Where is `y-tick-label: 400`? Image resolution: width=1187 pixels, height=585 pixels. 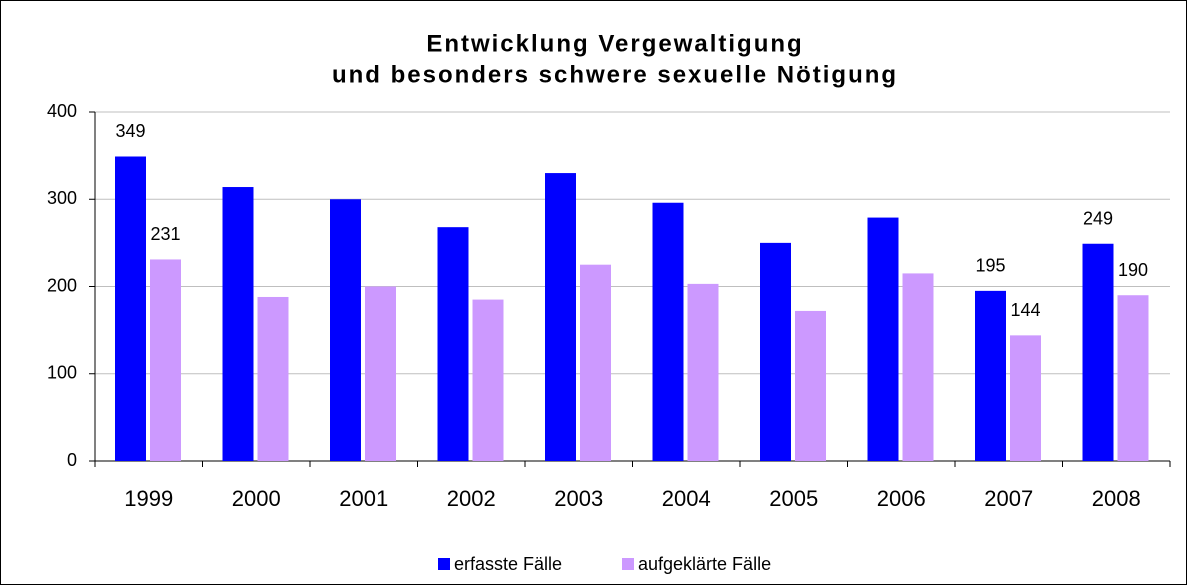 y-tick-label: 400 is located at coordinates (62, 111).